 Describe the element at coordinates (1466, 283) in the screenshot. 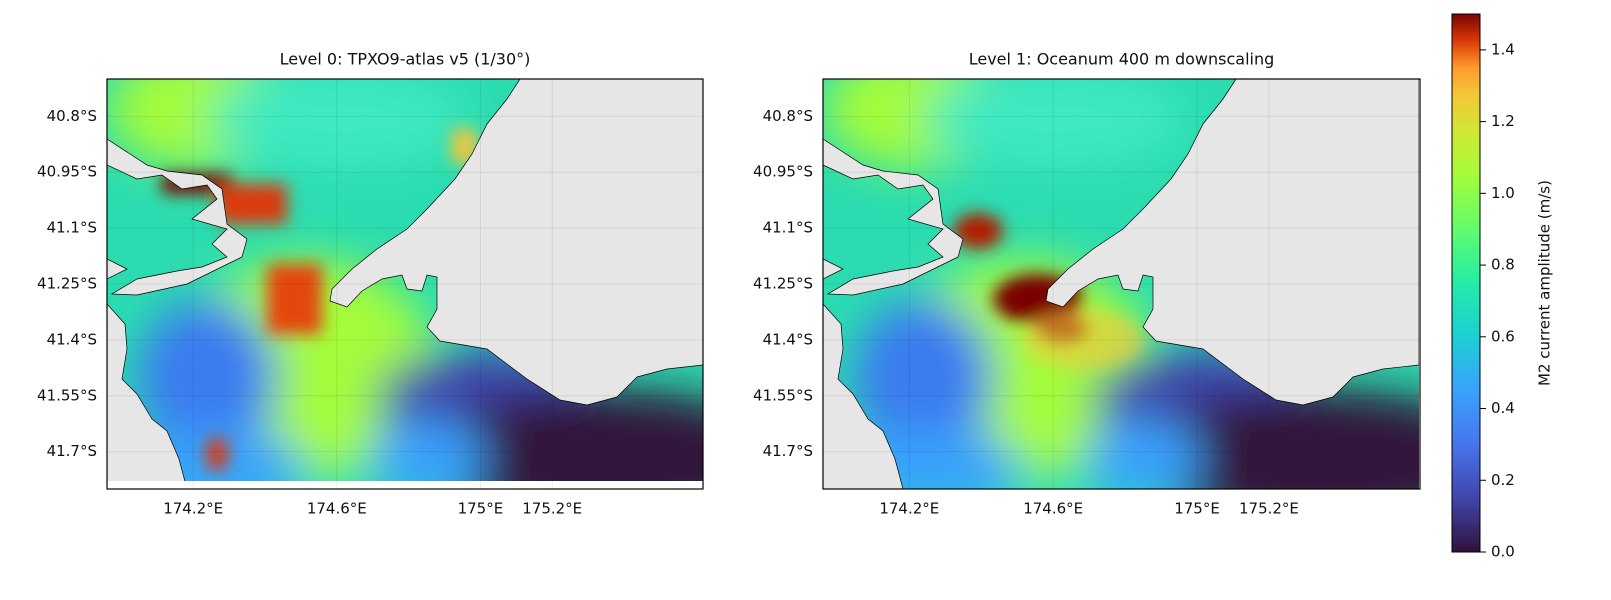

I see `colorbar` at that location.